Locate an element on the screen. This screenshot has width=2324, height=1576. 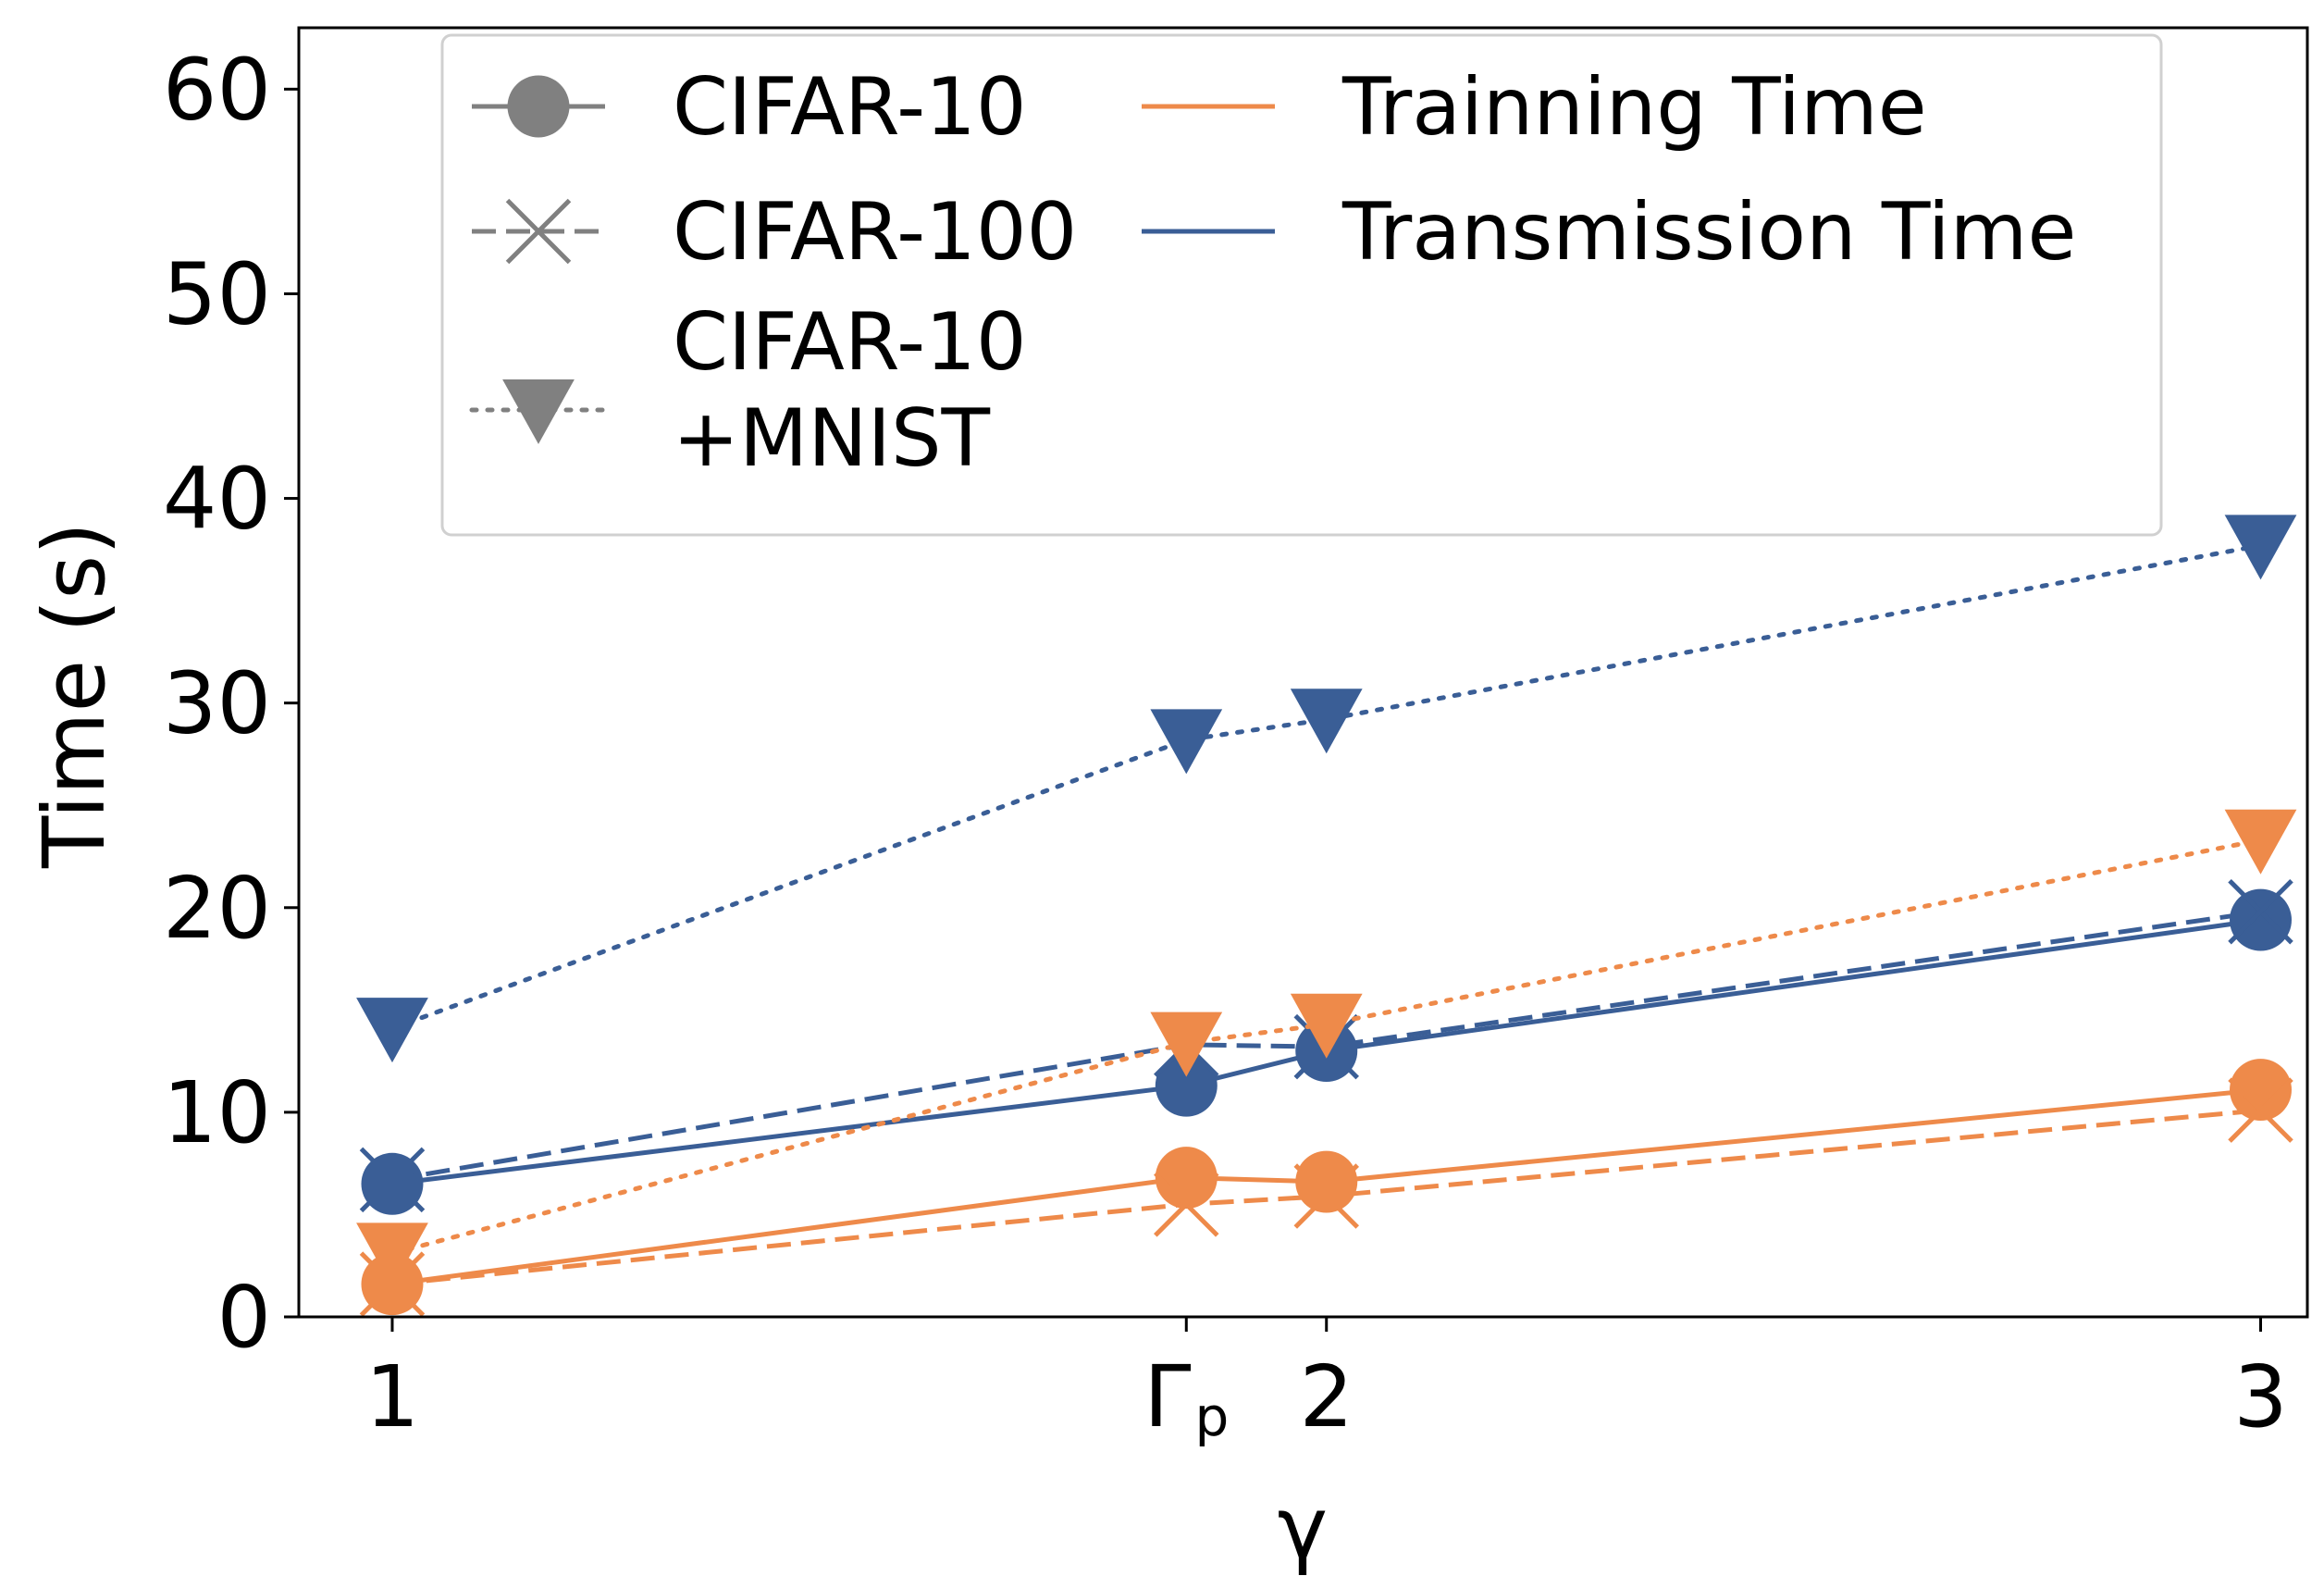
y-axis-title: Time (s) is located at coordinates (74, 695).